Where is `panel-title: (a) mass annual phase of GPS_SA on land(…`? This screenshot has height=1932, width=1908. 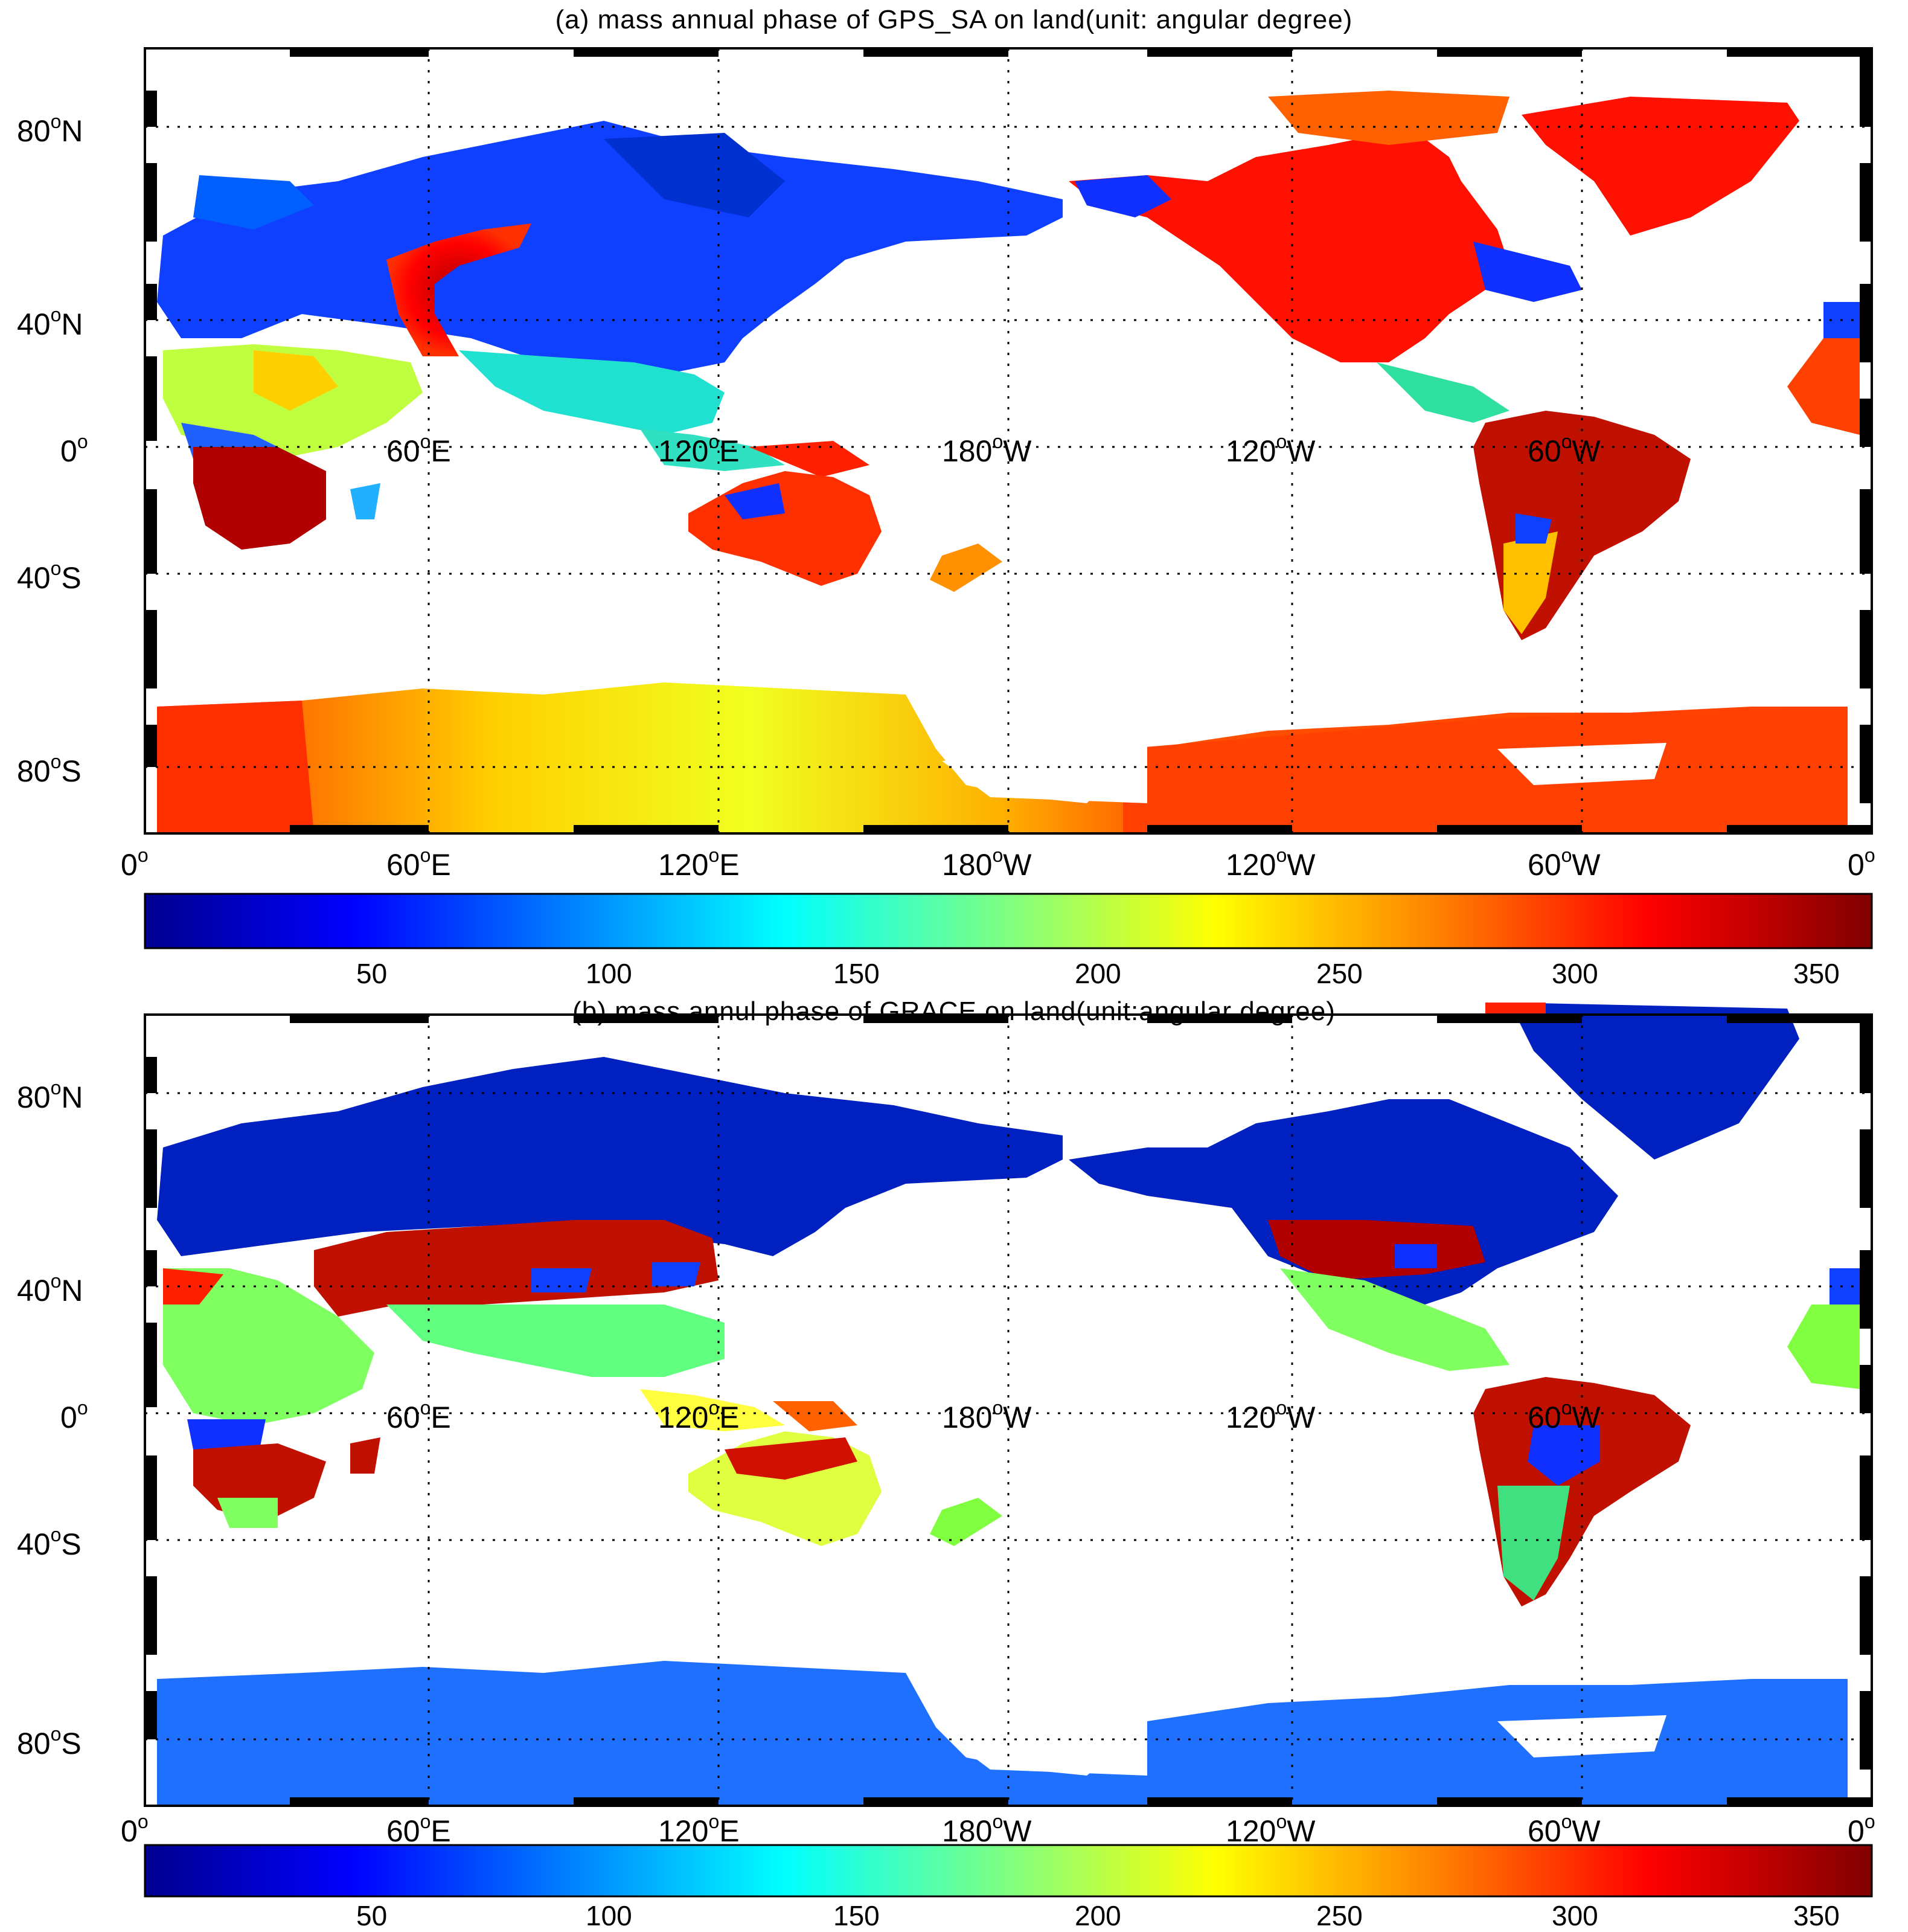
panel-title: (a) mass annual phase of GPS_SA on land(… is located at coordinates (954, 19).